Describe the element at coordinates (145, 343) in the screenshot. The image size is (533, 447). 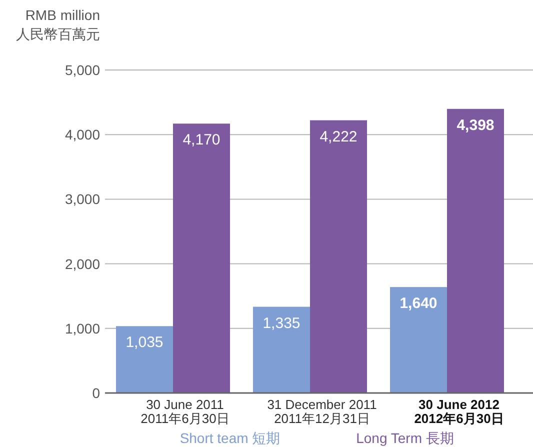
I see `data-label: 1,035` at that location.